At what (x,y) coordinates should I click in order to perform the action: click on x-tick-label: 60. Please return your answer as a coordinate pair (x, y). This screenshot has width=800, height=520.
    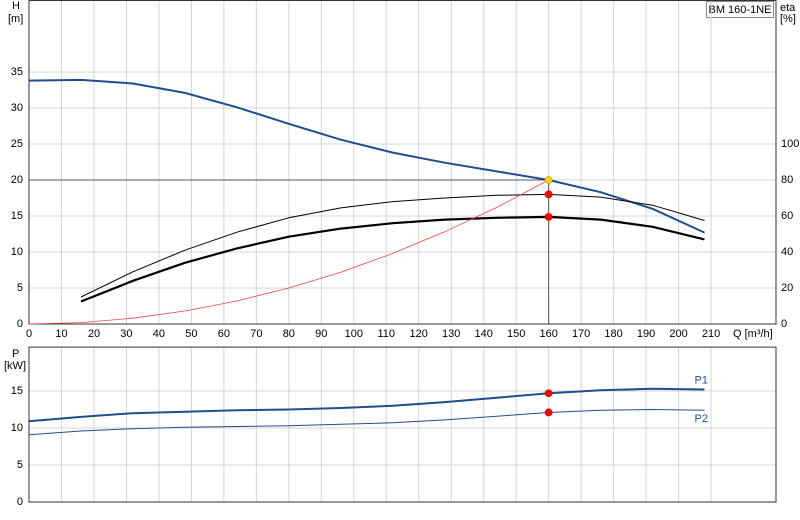
    Looking at the image, I should click on (224, 334).